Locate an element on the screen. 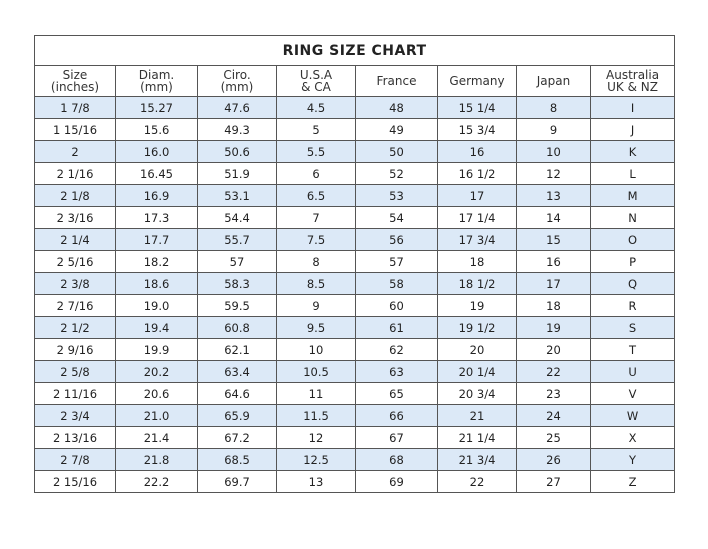 This screenshot has height=549, width=708. cell-usa-ca: 10 is located at coordinates (316, 349).